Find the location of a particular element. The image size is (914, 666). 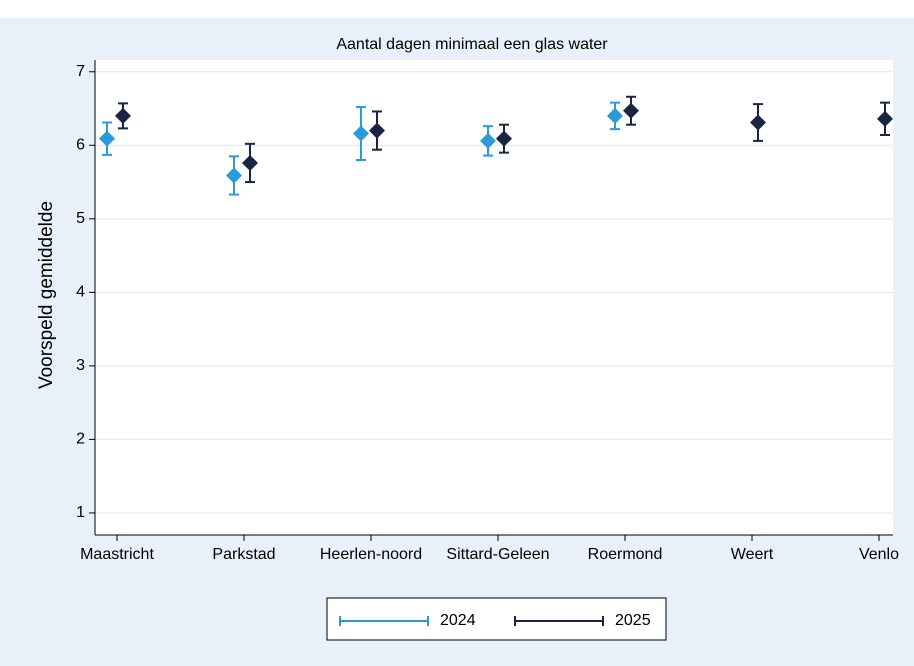

y-tick-label: 2 is located at coordinates (80, 439).